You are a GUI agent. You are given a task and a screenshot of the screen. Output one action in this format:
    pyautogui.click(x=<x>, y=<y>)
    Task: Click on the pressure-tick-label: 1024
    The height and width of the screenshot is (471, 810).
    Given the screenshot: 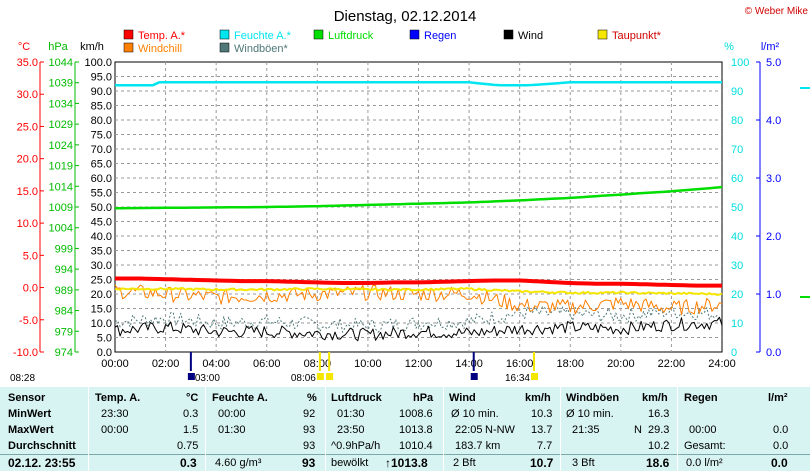 What is the action you would take?
    pyautogui.click(x=61, y=146)
    